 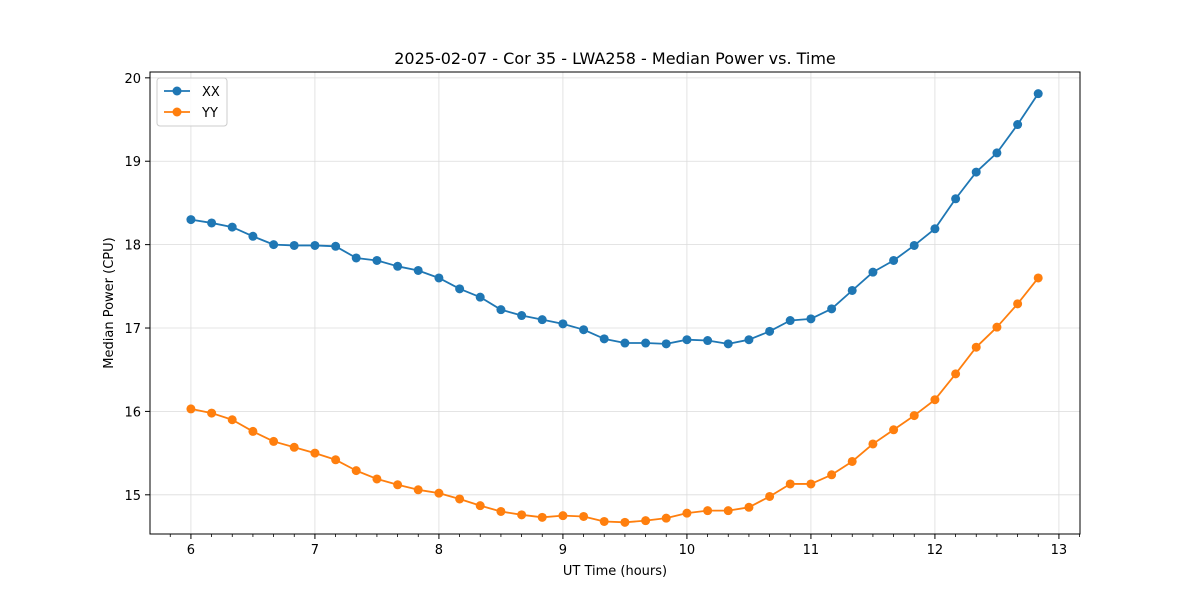 I want to click on y-tick-label: 17, so click(x=132, y=329).